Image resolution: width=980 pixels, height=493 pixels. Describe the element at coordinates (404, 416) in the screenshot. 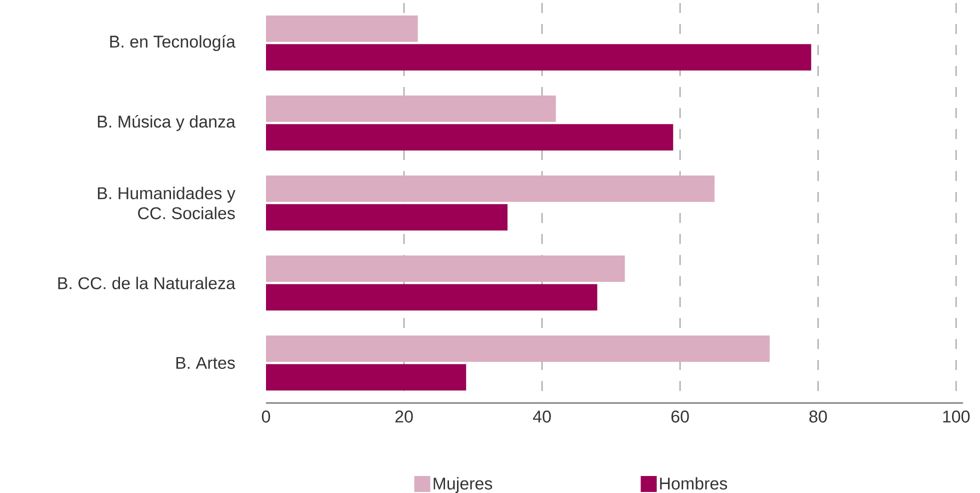

I see `x-tick-label: 20` at that location.